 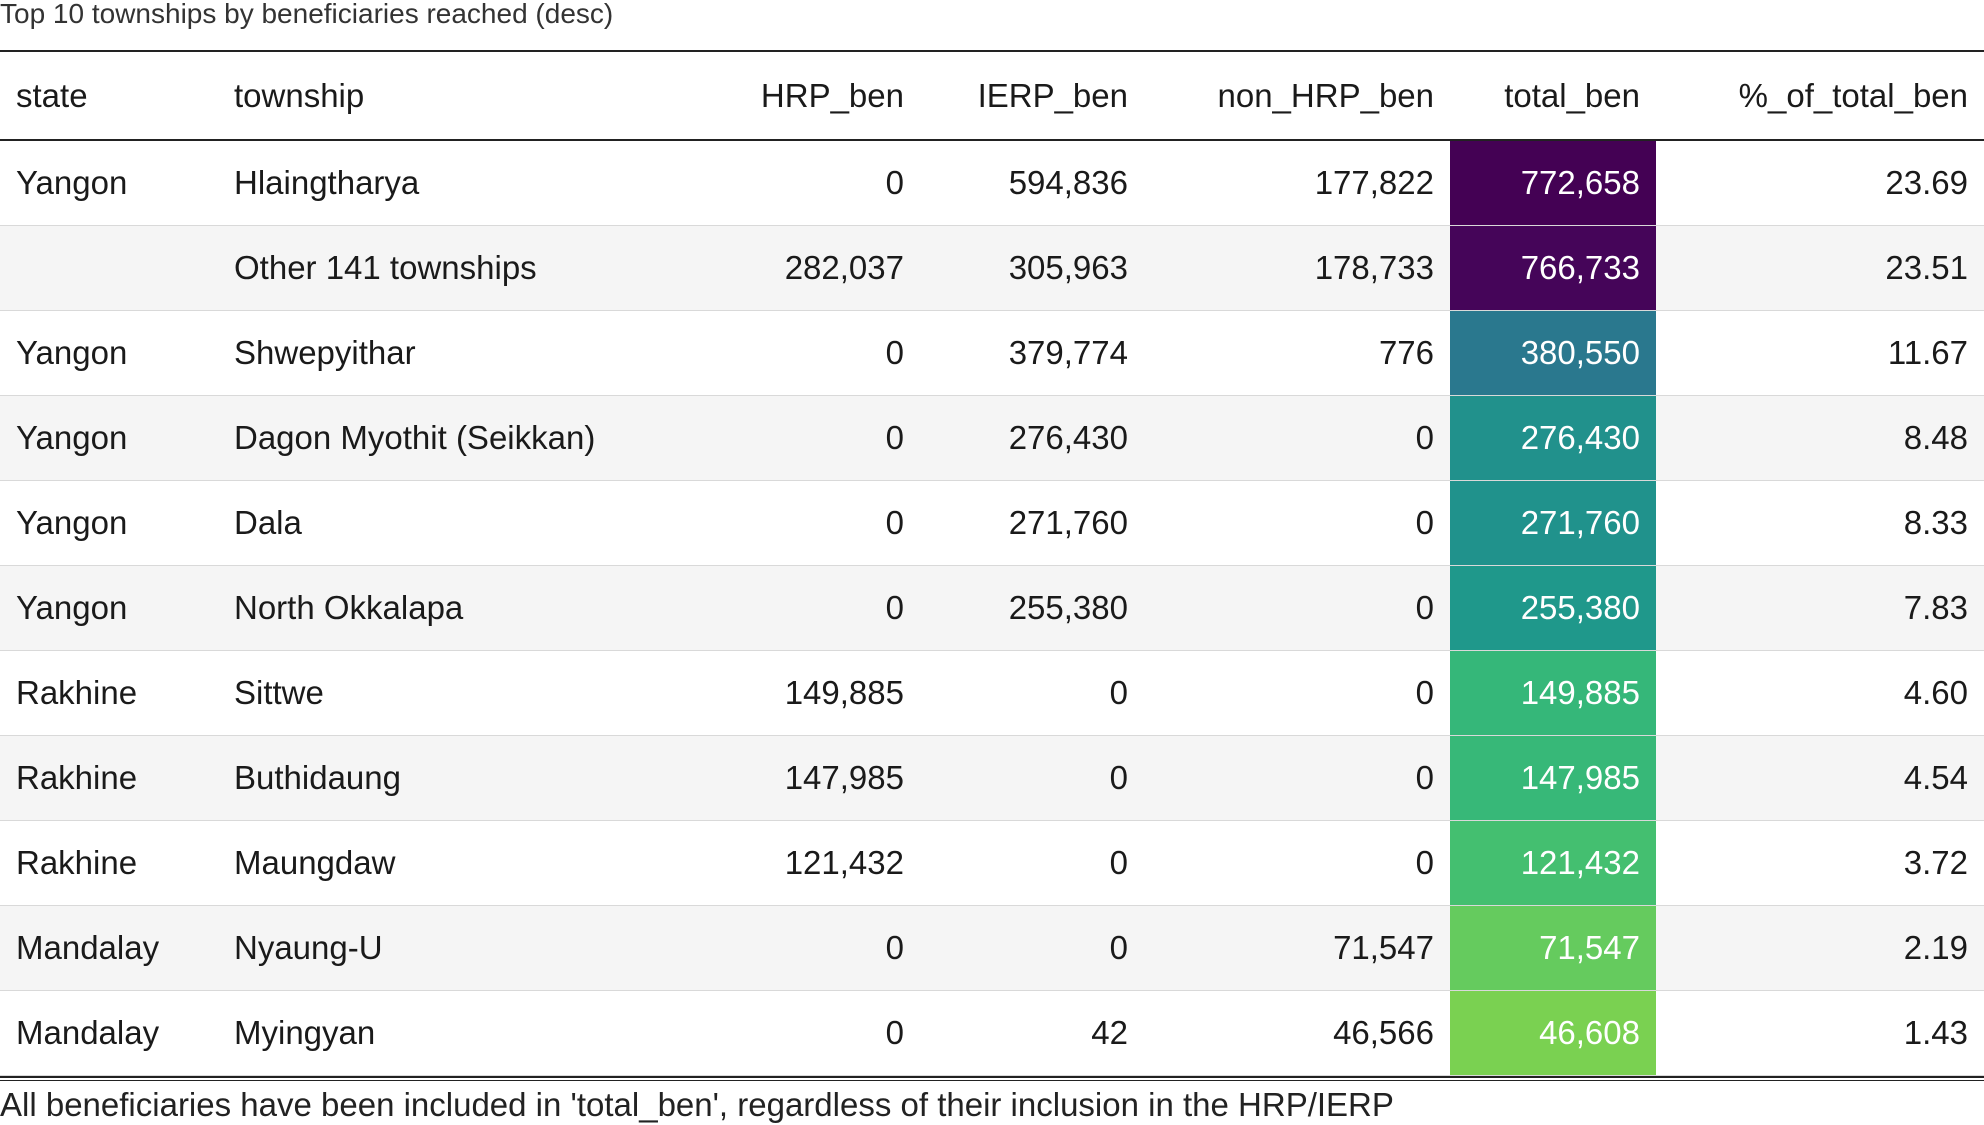 What do you see at coordinates (1553, 863) in the screenshot?
I see `cell-total-ben: 121,432` at bounding box center [1553, 863].